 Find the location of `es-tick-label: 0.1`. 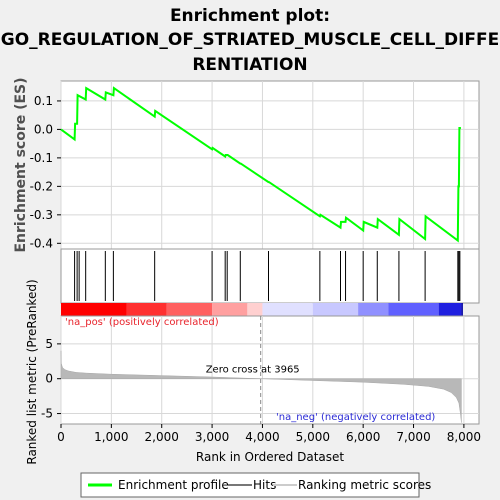

es-tick-label: 0.1 is located at coordinates (43, 101).